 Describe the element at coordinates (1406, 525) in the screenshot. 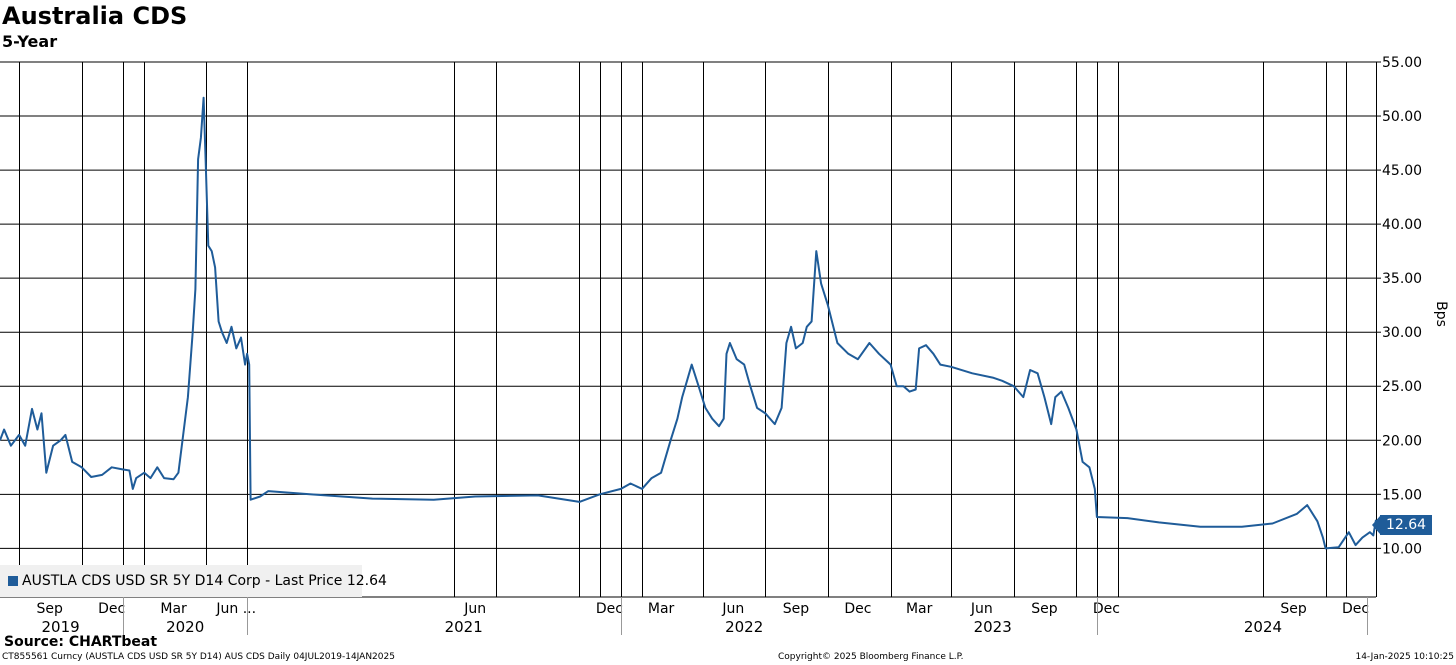

I see `last-value-badge: 12.64` at that location.